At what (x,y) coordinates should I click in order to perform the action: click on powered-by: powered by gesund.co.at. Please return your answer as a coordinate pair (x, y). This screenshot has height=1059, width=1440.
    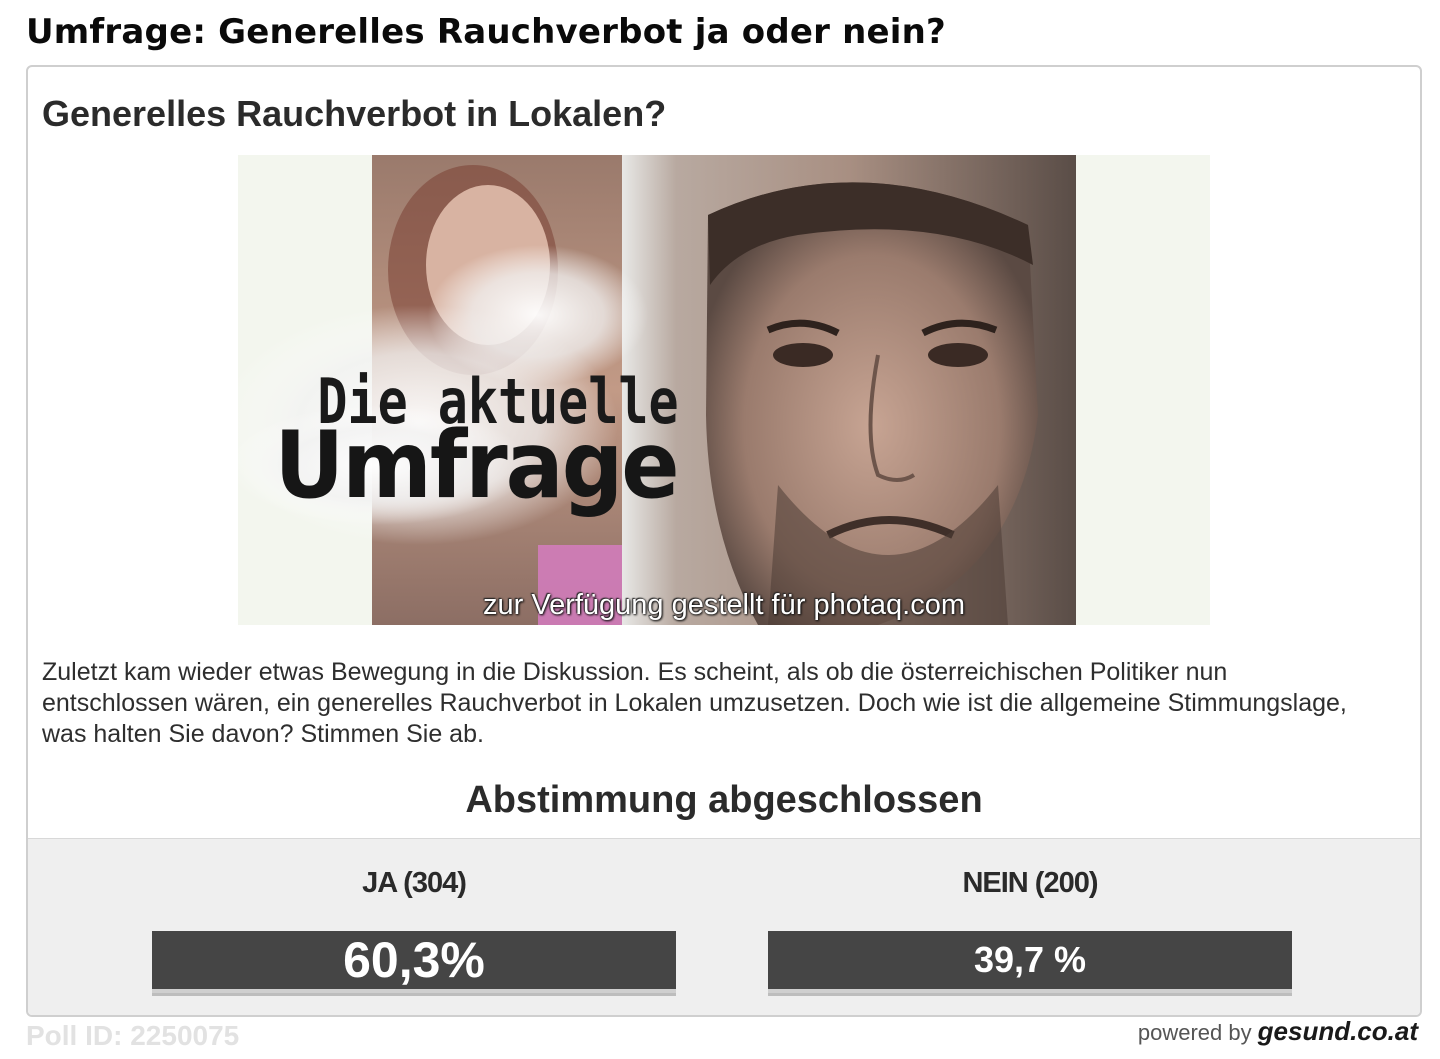
    Looking at the image, I should click on (1278, 1031).